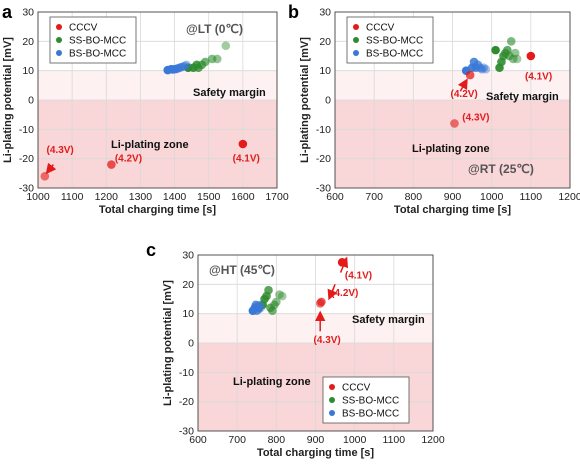 The image size is (580, 465). I want to click on voltage-annotation: (4.1V), so click(246, 159).